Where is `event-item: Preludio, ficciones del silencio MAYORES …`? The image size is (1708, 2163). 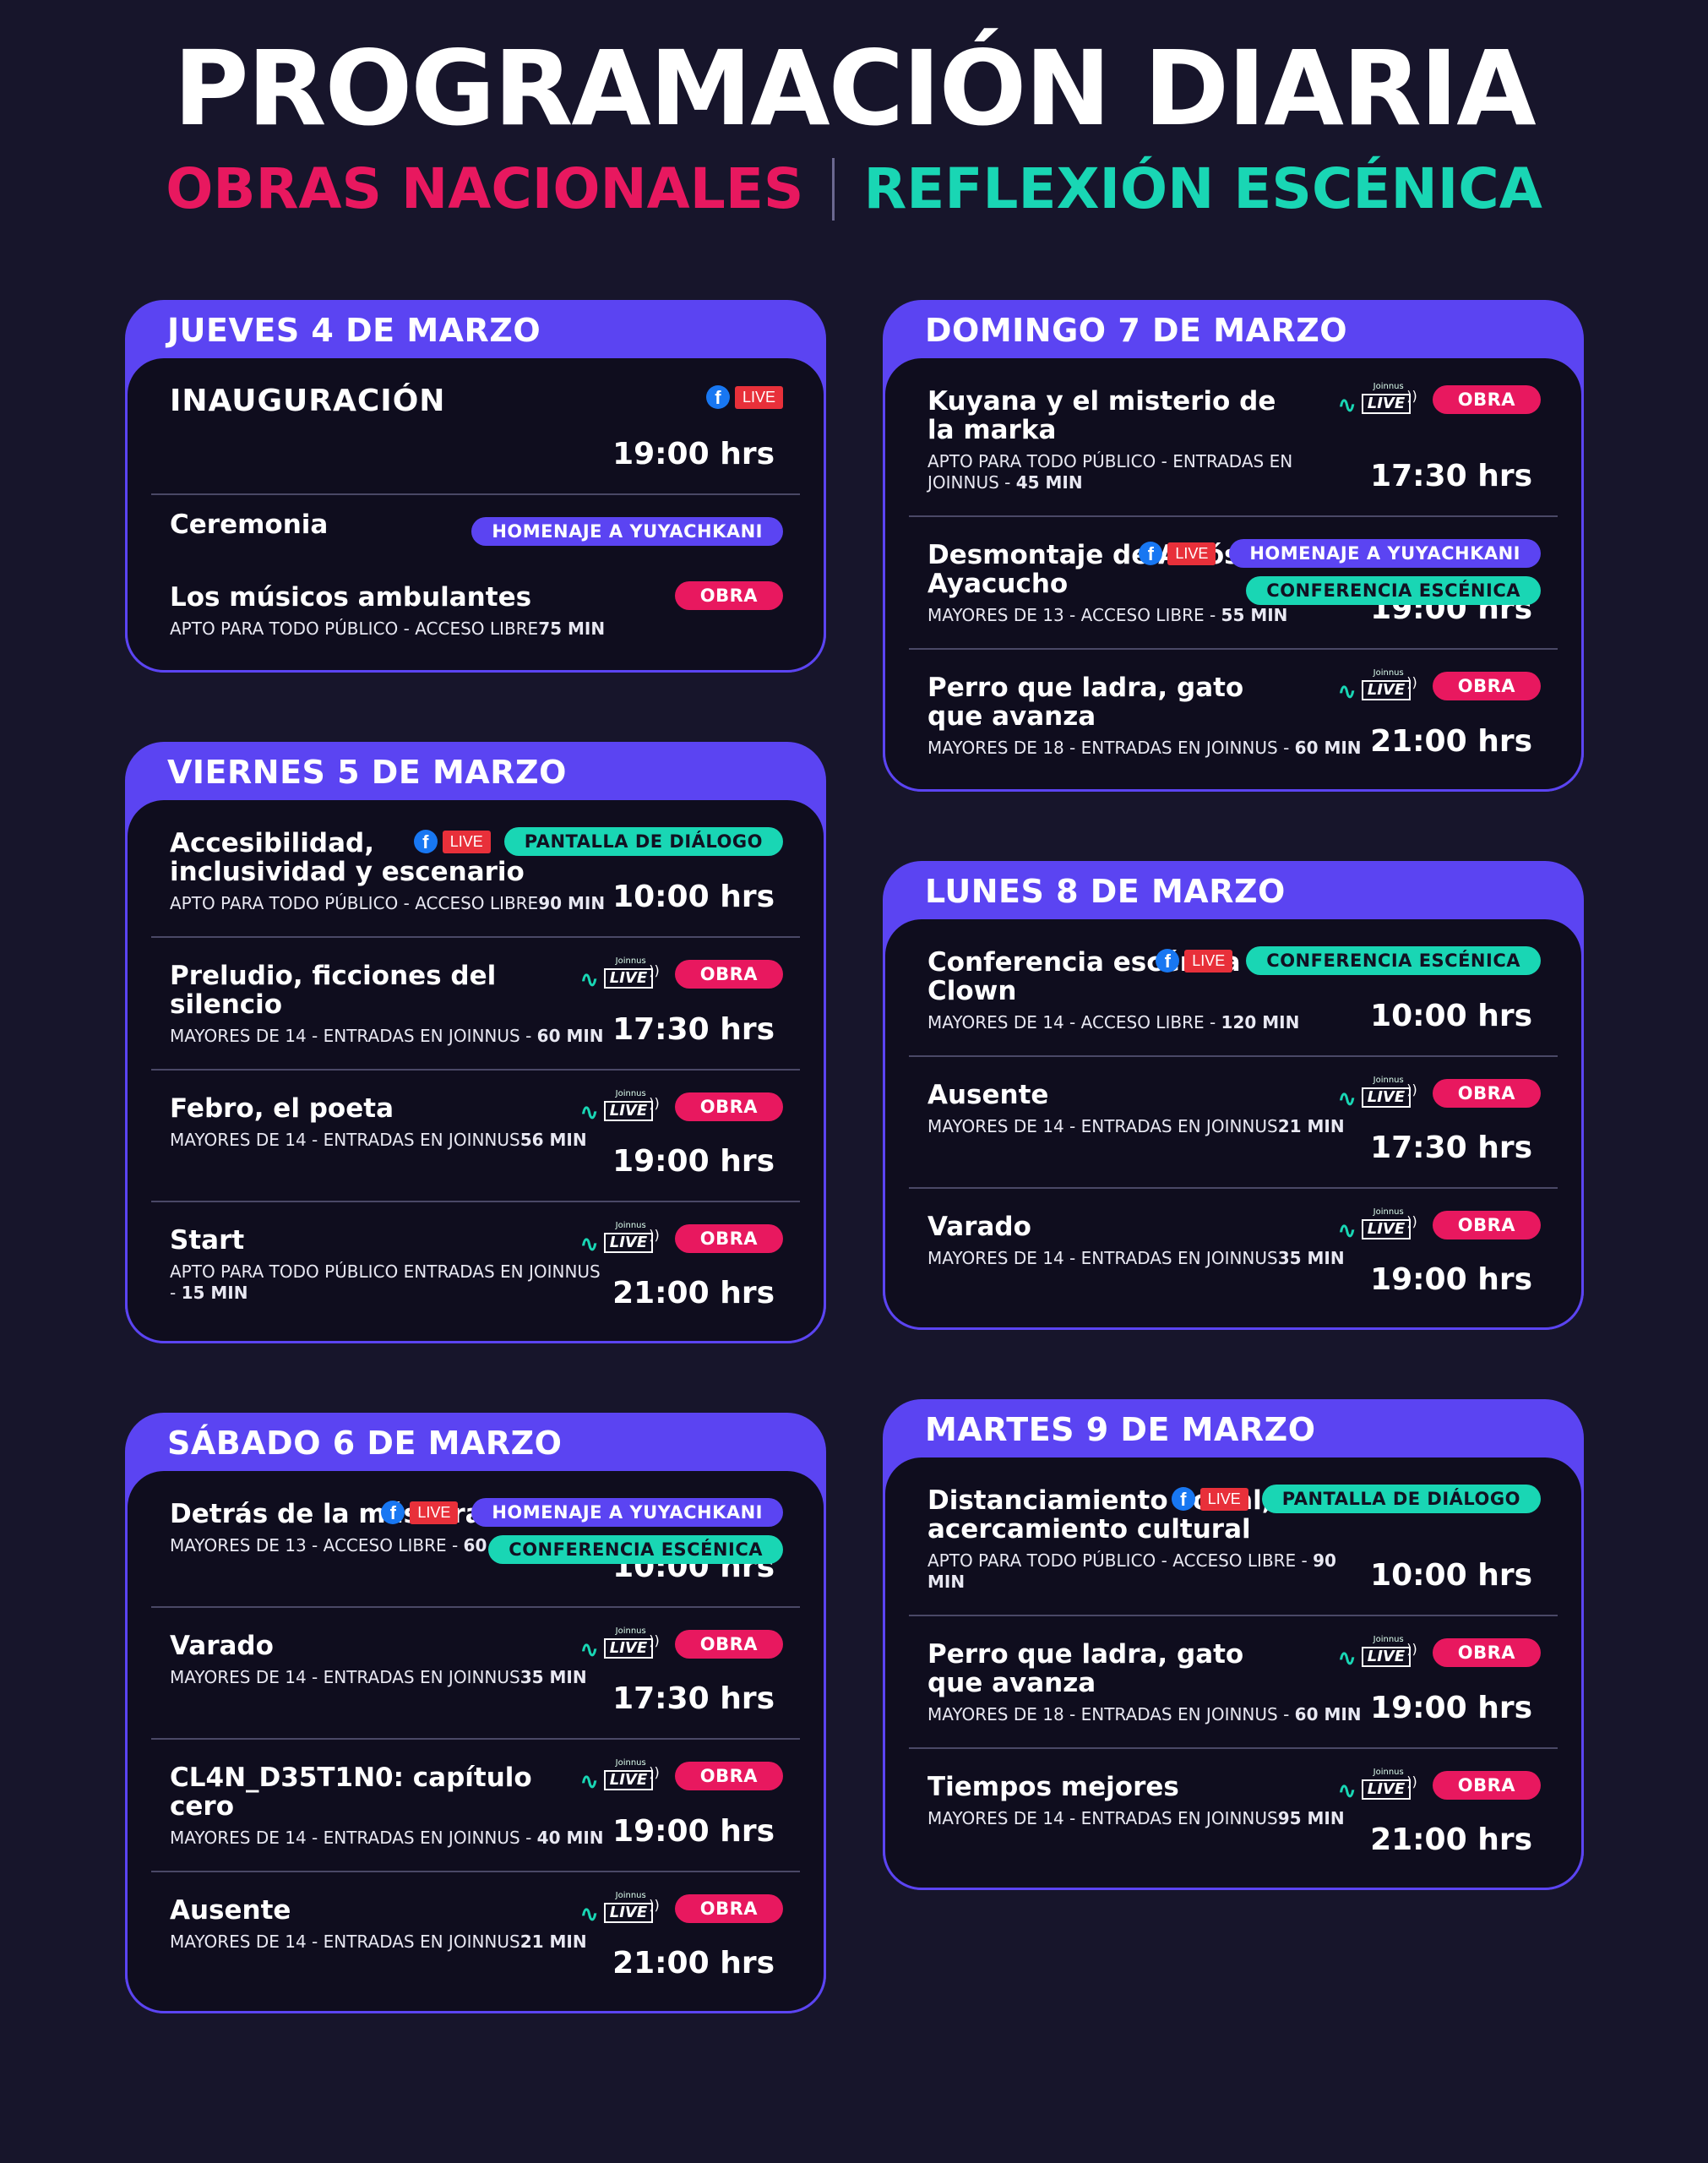 event-item: Preludio, ficciones del silencio MAYORES … is located at coordinates (476, 1004).